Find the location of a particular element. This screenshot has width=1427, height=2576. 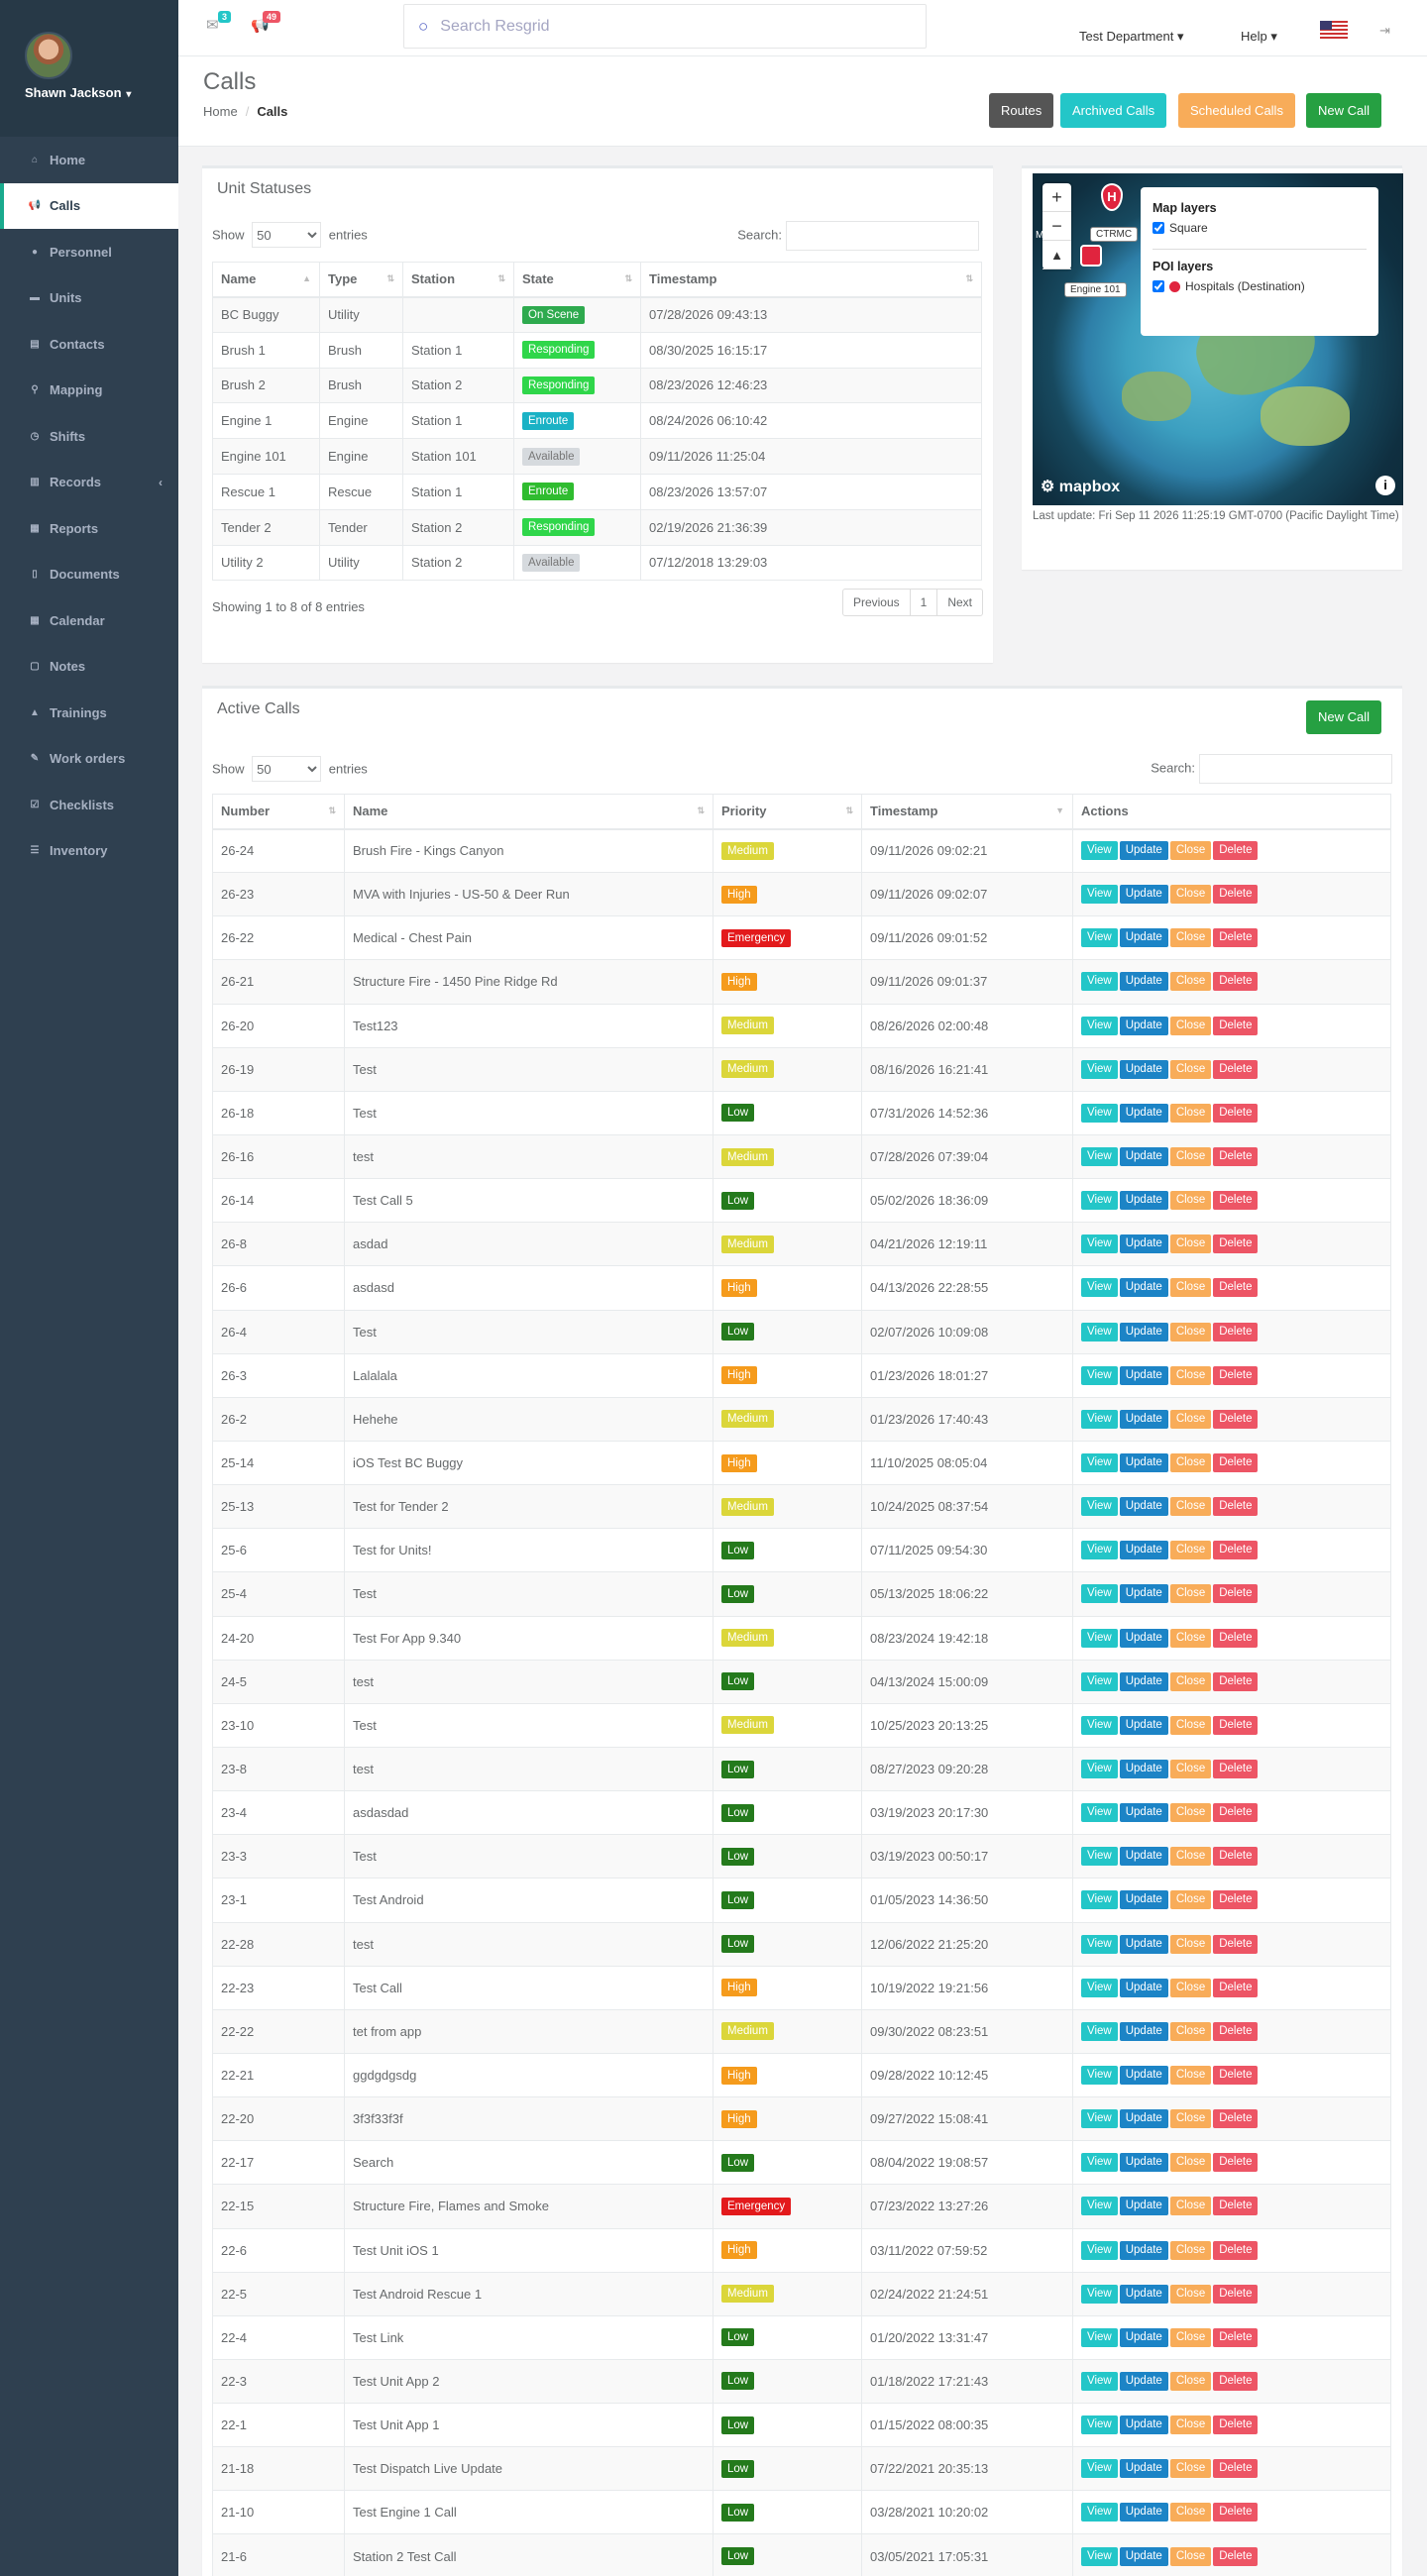

new-call-button: New Call is located at coordinates (1344, 110).